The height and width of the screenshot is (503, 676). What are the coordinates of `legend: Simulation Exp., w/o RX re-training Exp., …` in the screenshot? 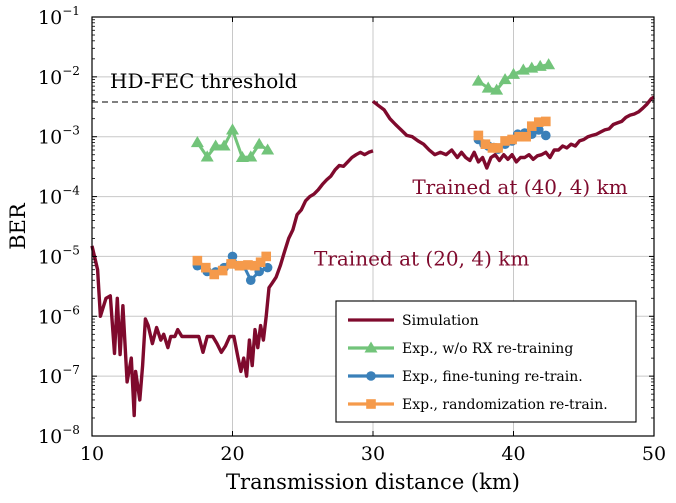 It's located at (486, 361).